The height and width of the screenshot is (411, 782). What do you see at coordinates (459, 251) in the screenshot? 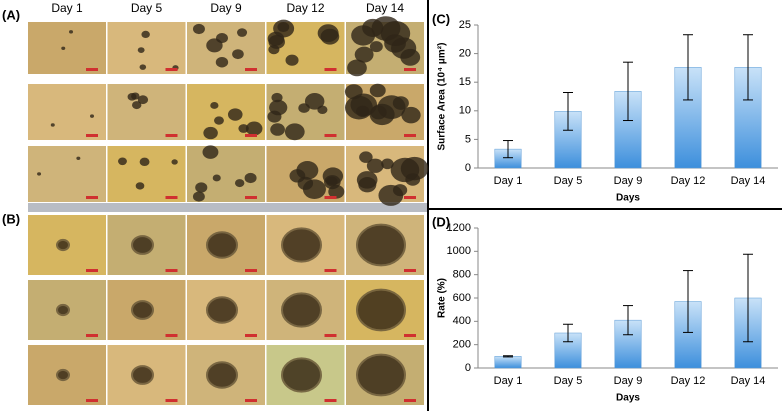
I see `y-tick-label: 1000` at bounding box center [459, 251].